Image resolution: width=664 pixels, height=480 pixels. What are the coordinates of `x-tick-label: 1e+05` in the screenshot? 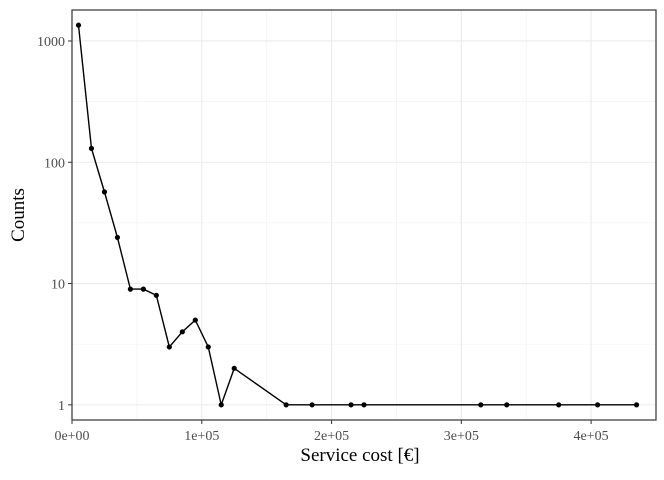 It's located at (201, 436).